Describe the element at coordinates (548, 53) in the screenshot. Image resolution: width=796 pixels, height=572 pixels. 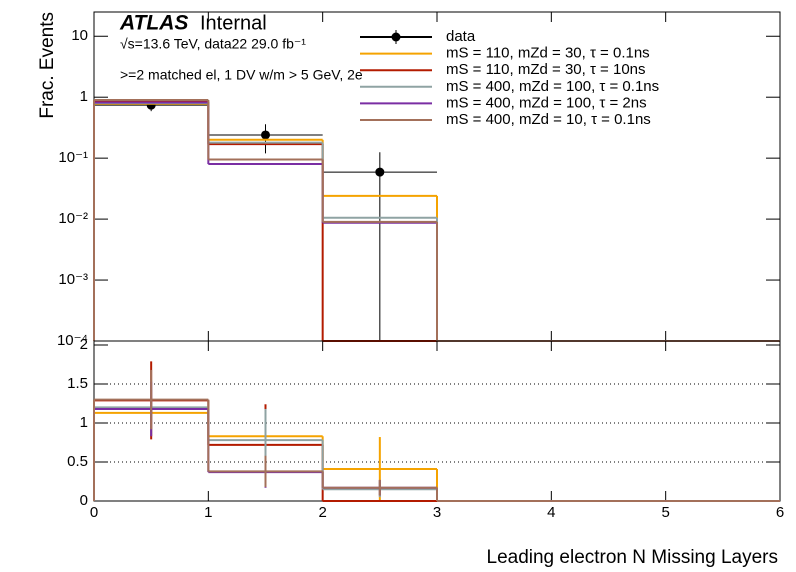
I see `legend-label: mS = 110, mZd = 30, τ = 0.1ns` at that location.